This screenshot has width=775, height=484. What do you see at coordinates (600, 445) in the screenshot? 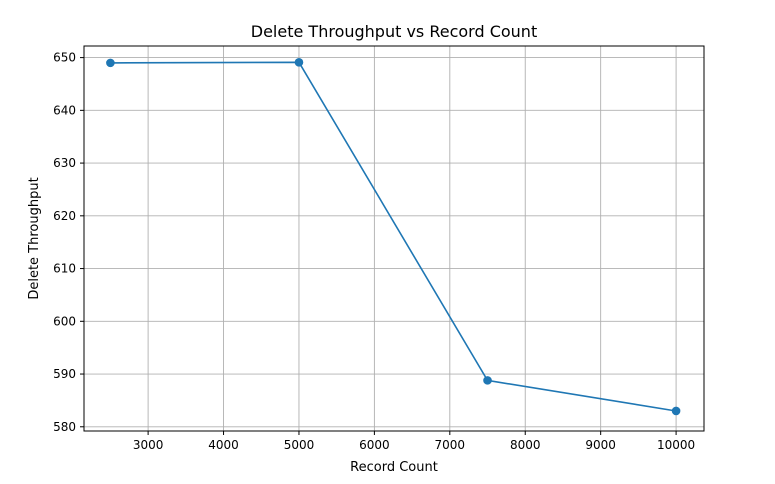
I see `x-tick-label: 9000` at bounding box center [600, 445].